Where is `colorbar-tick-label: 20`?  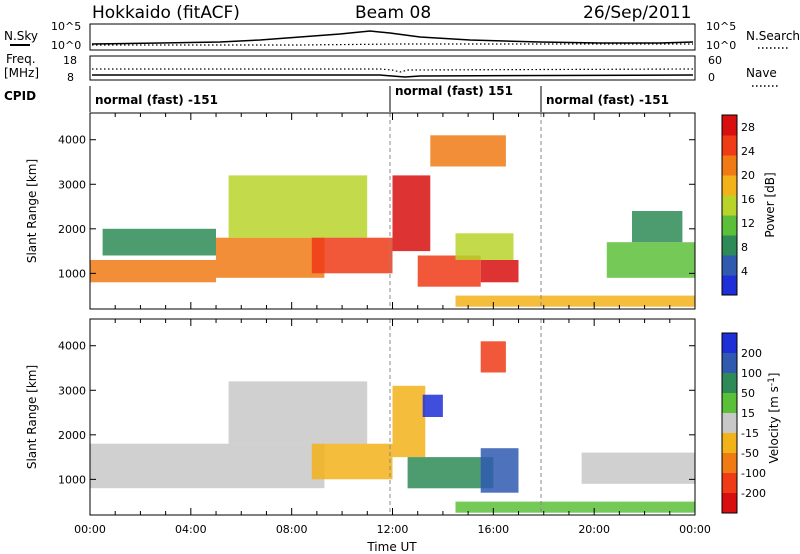
colorbar-tick-label: 20 is located at coordinates (748, 175).